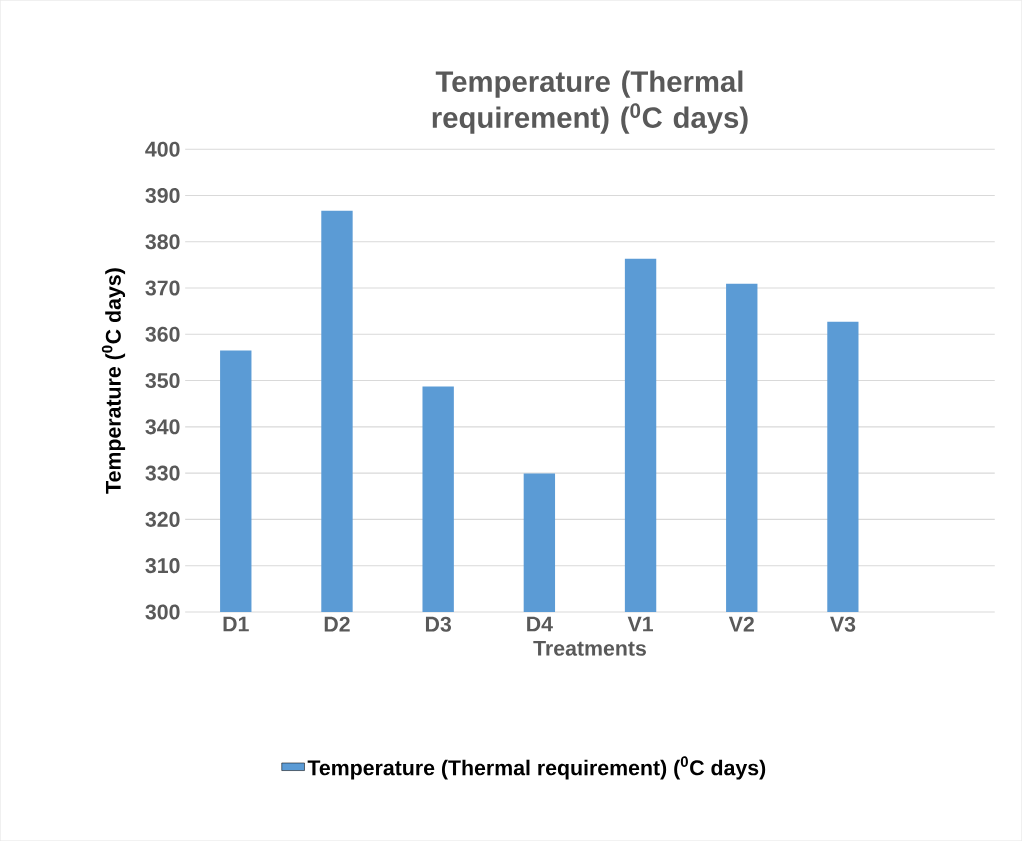  What do you see at coordinates (162, 195) in the screenshot?
I see `y-tick-label: 390` at bounding box center [162, 195].